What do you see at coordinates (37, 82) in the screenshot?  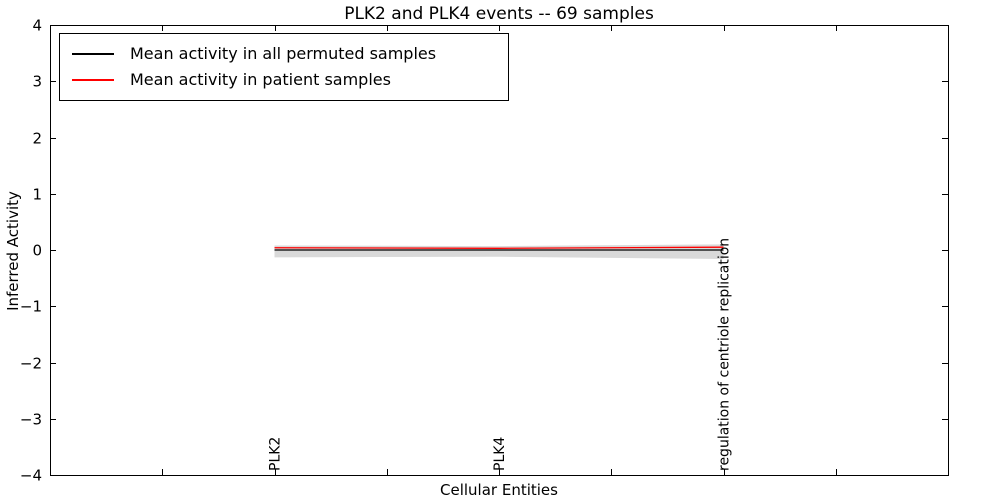 I see `y-tick-label: 3` at bounding box center [37, 82].